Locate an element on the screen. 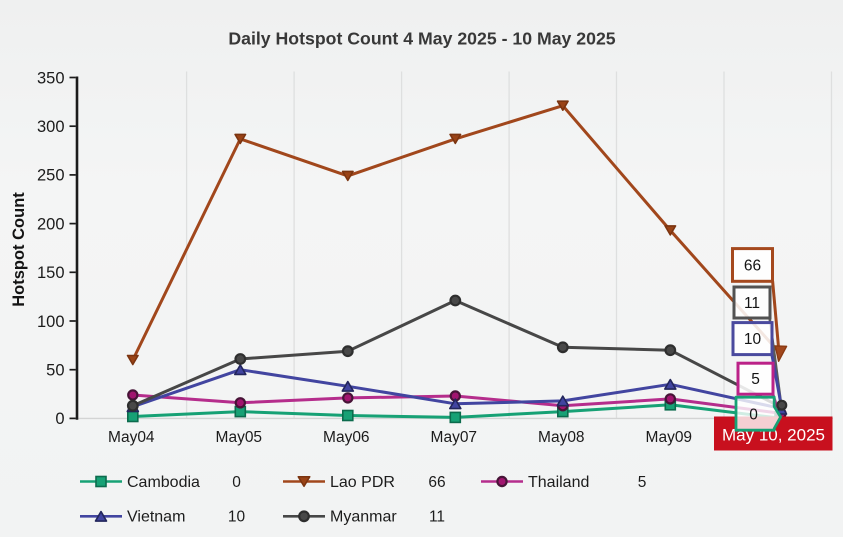 The height and width of the screenshot is (537, 843). svg-text: 300 is located at coordinates (51, 127).